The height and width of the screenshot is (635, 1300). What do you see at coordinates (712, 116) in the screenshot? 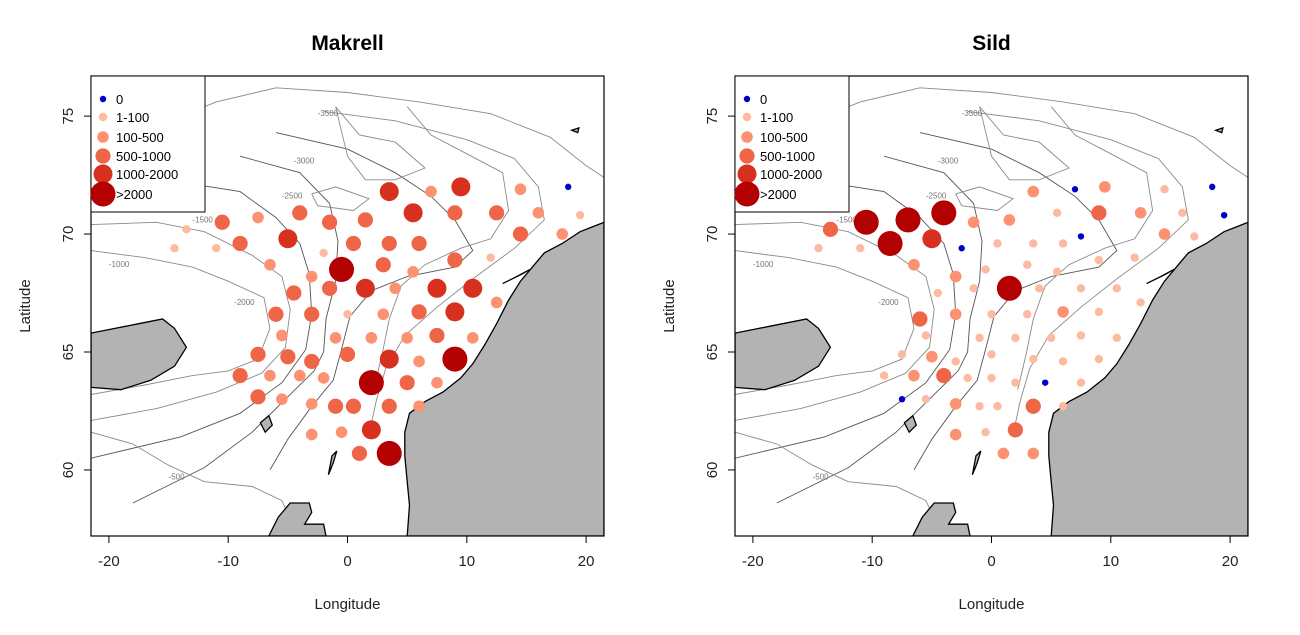
I see `y-tick-label: 75` at bounding box center [712, 116].